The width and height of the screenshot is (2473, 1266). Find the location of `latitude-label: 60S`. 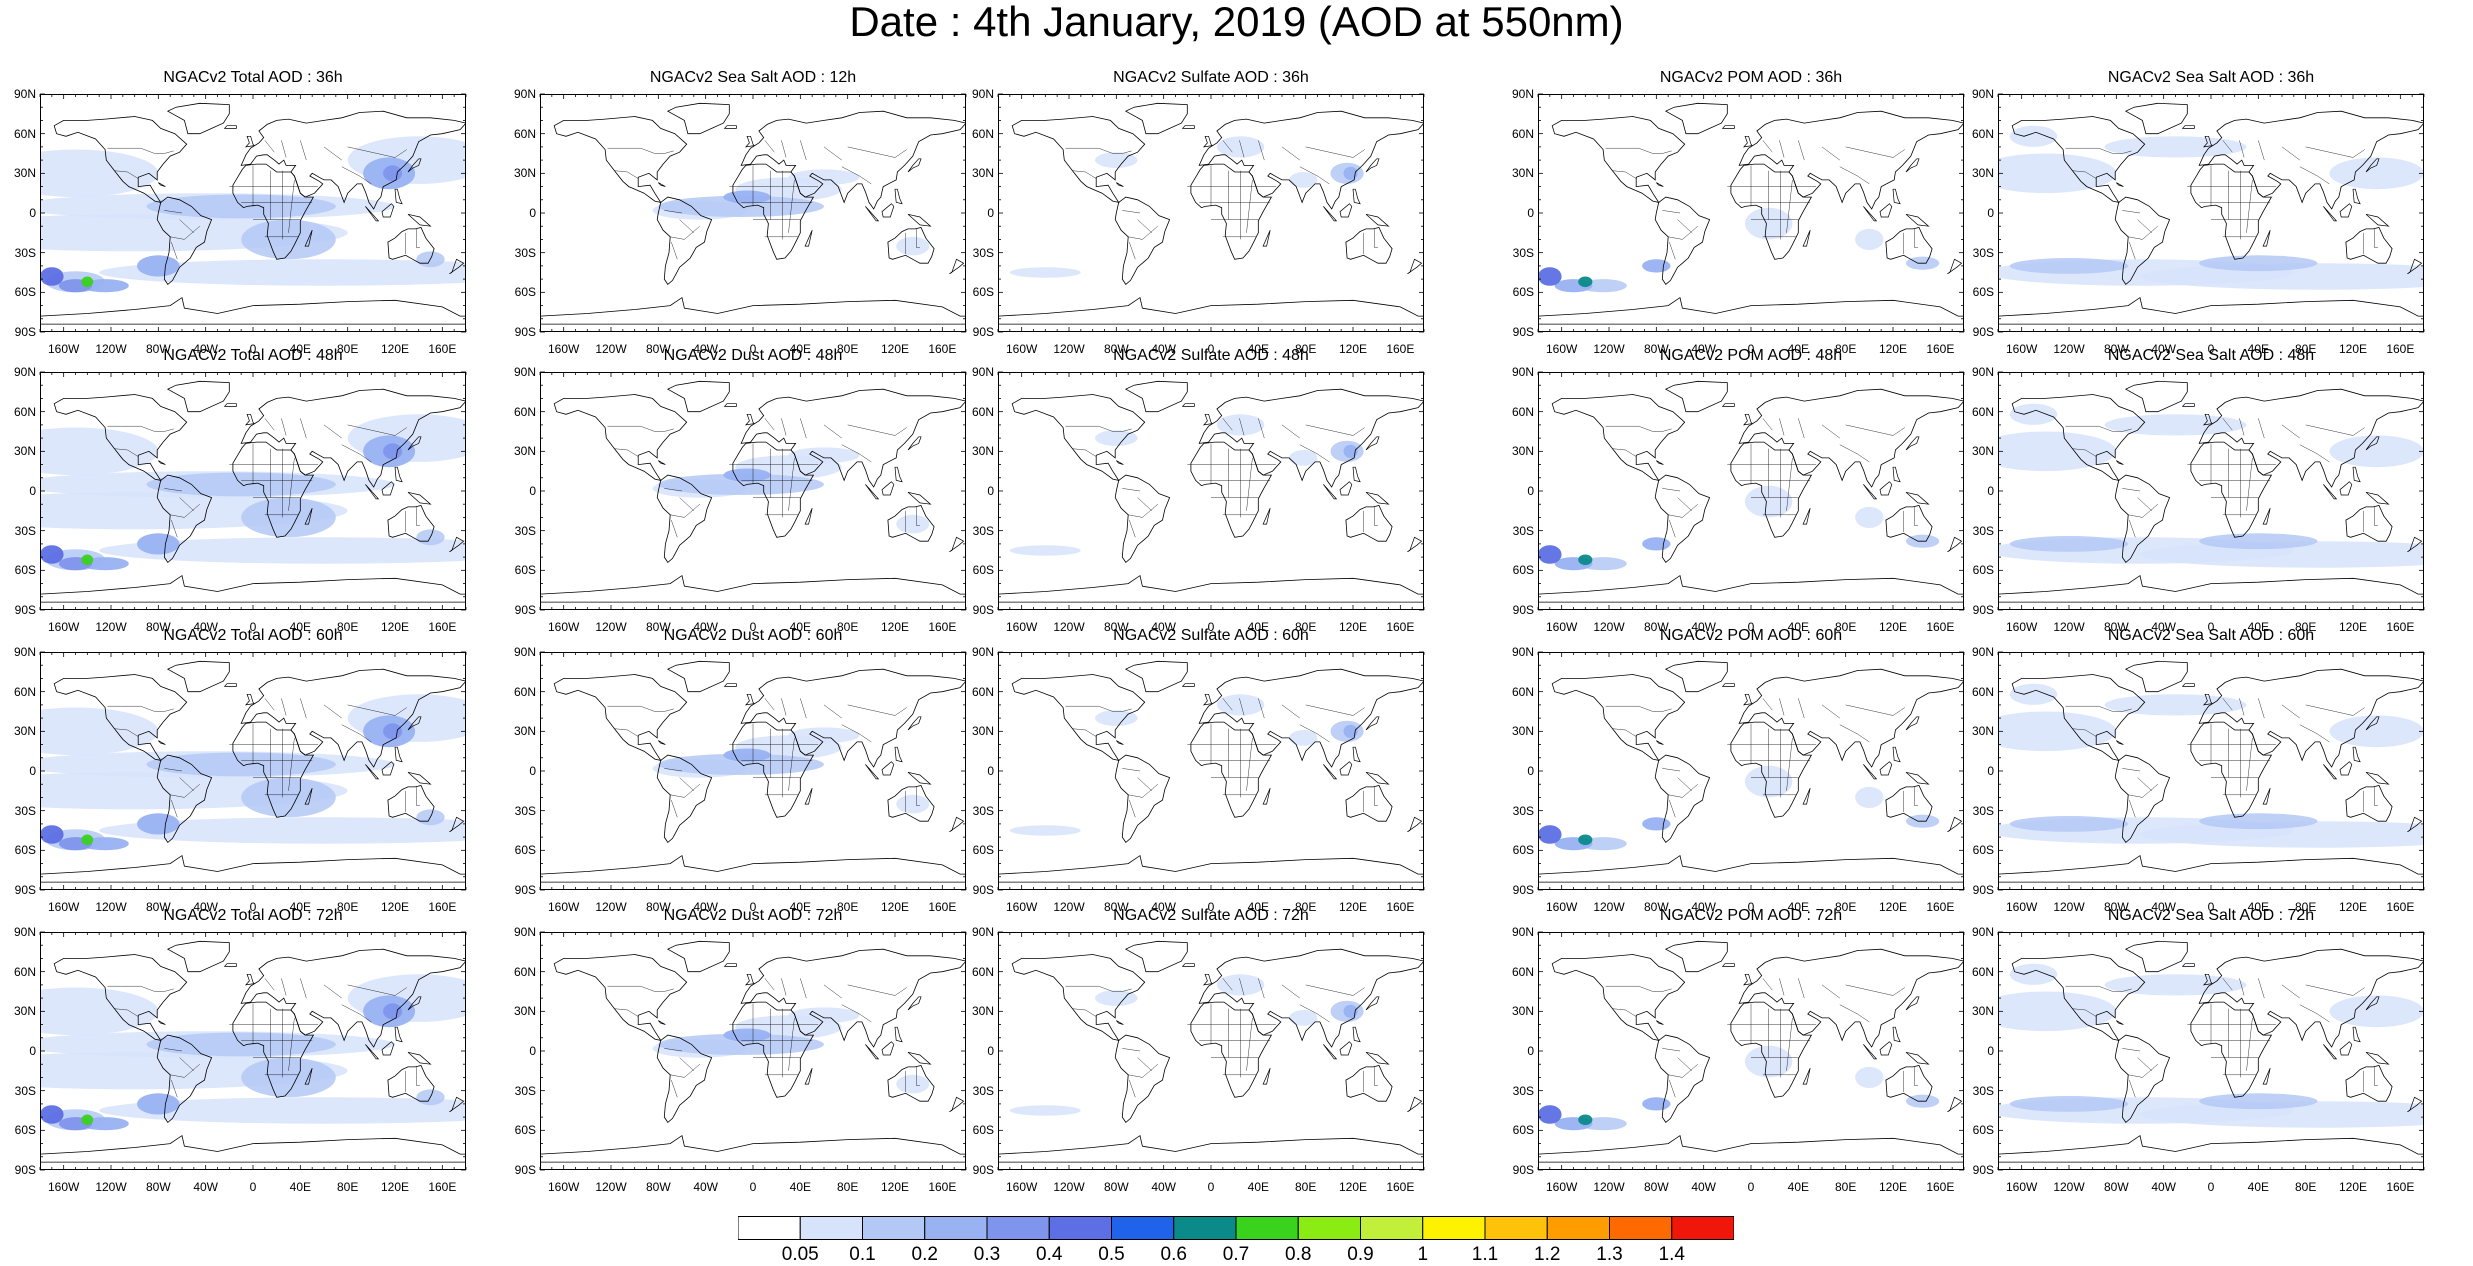

latitude-label: 60S is located at coordinates (525, 570).